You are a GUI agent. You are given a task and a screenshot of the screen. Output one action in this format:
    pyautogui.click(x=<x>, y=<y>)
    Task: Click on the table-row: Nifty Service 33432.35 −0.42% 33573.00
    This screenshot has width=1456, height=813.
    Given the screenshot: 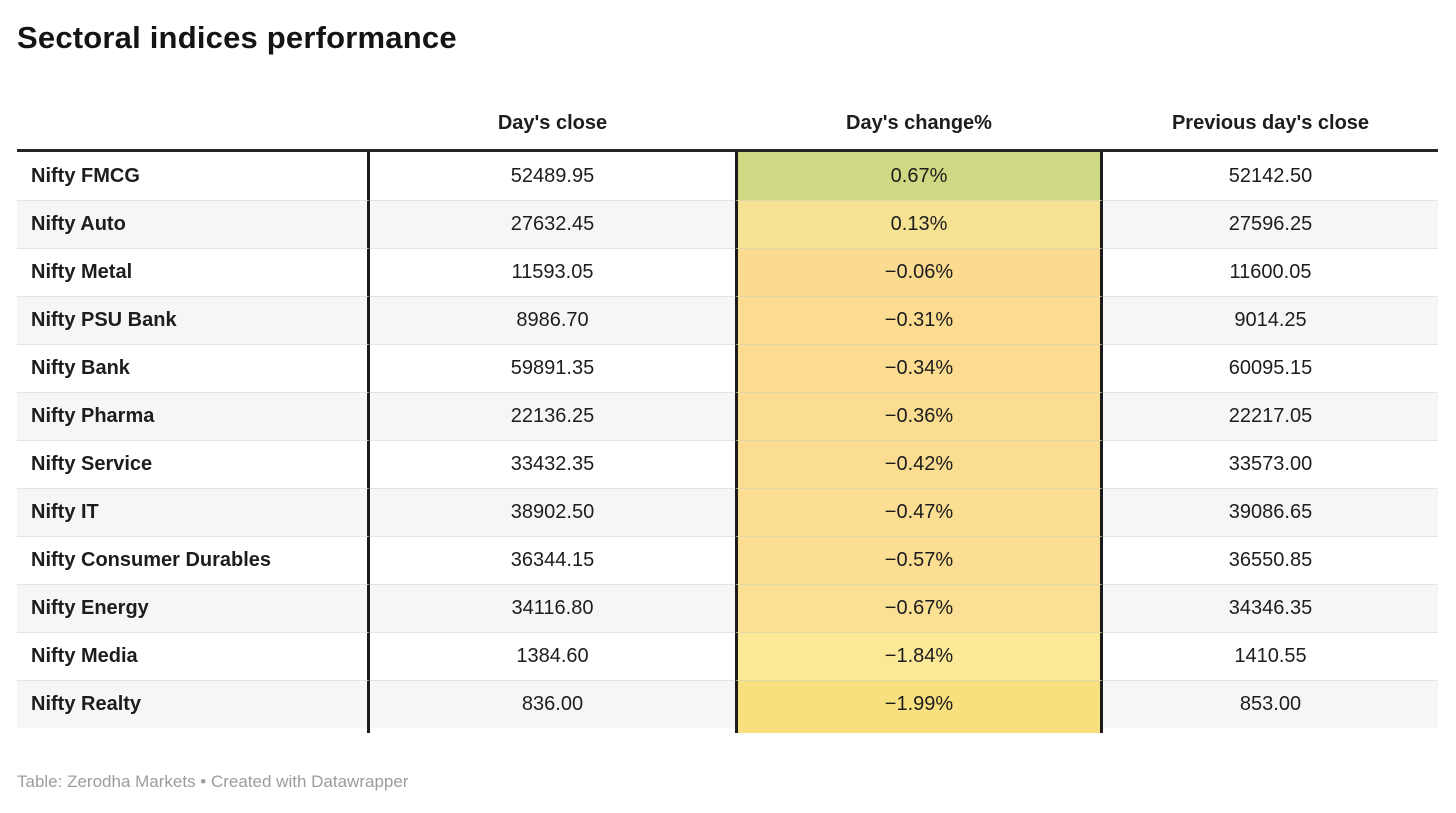 What is the action you would take?
    pyautogui.click(x=727, y=464)
    